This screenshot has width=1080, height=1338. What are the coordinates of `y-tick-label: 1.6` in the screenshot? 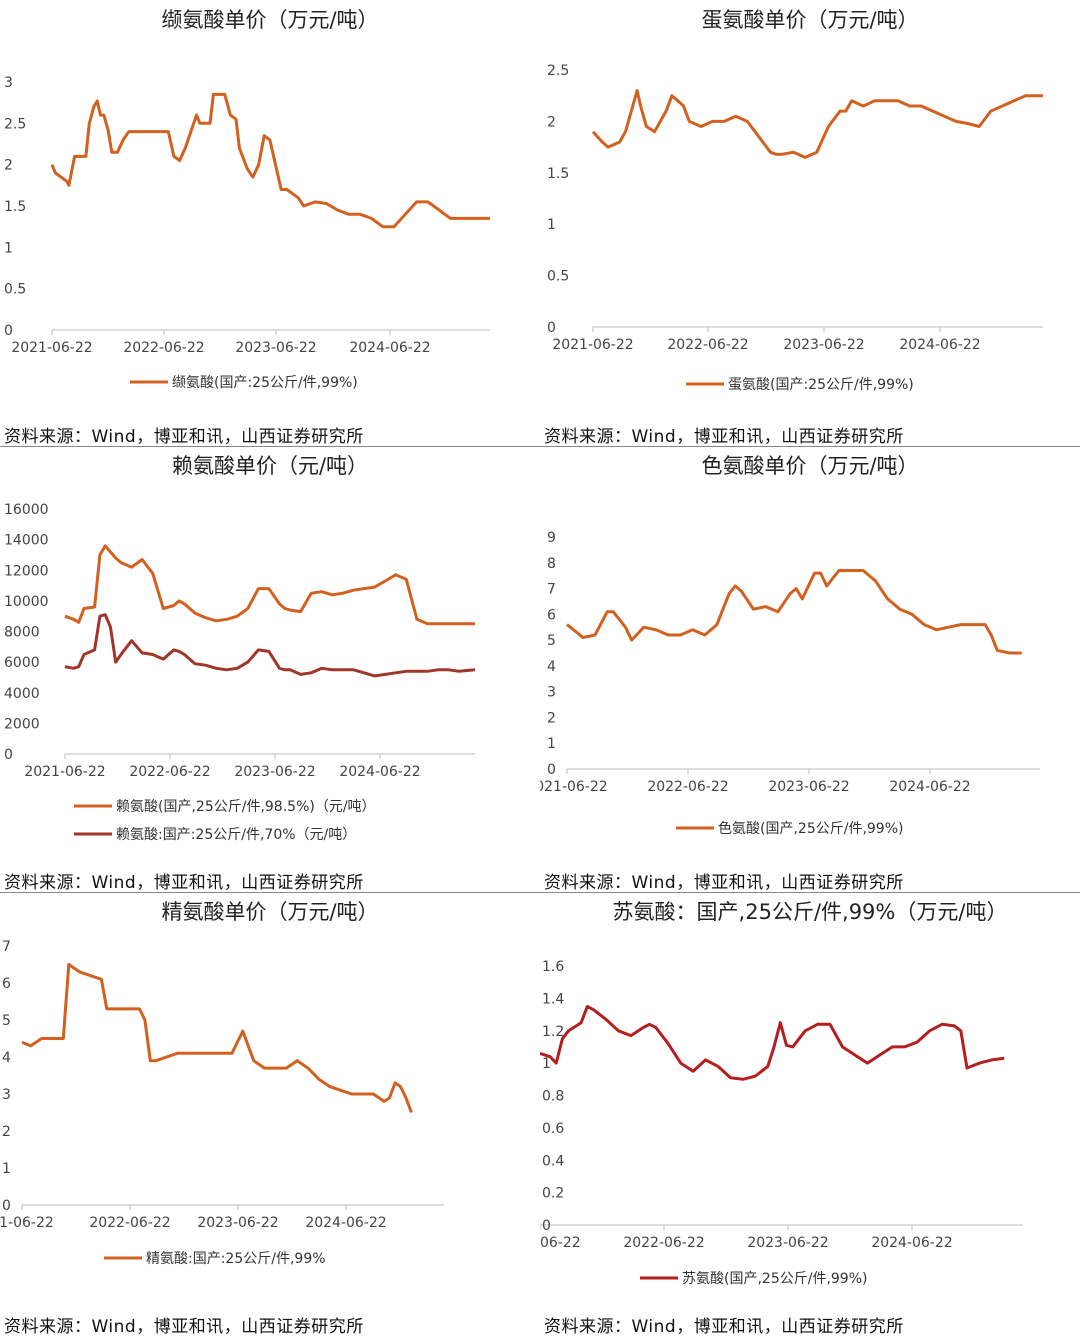 It's located at (553, 967).